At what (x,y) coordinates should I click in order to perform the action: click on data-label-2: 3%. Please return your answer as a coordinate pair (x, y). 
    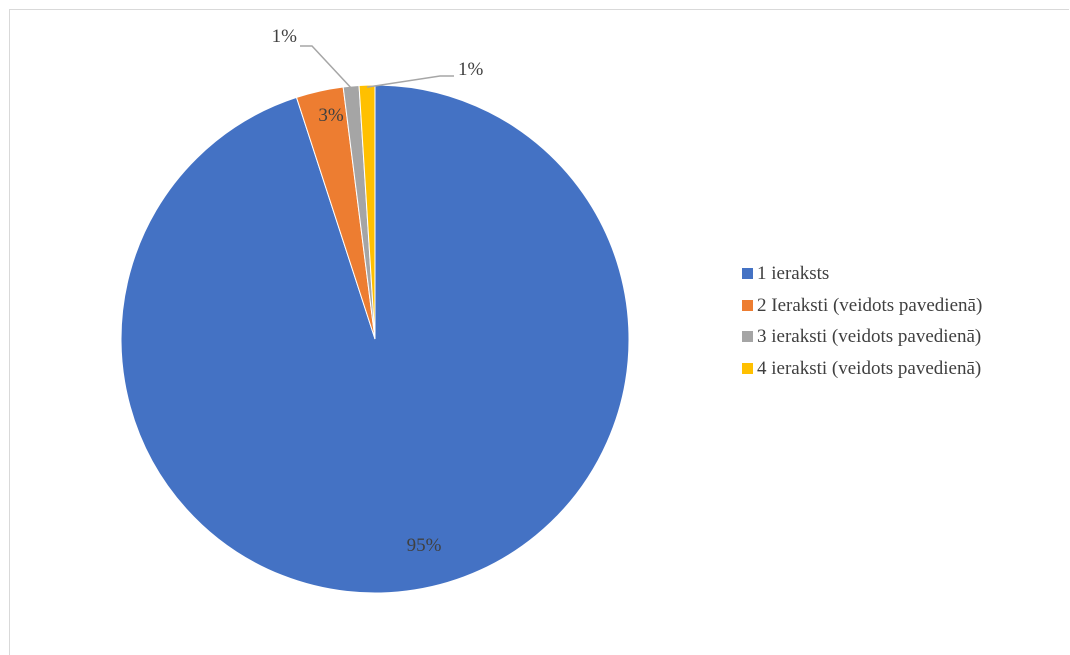
    Looking at the image, I should click on (331, 115).